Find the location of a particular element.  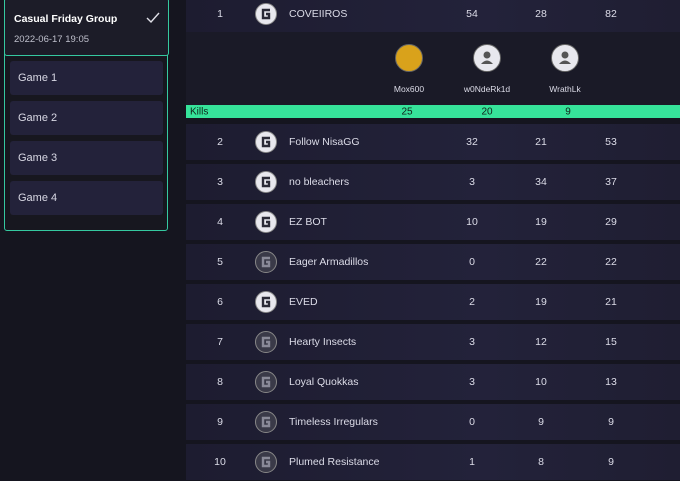

expanded-area is located at coordinates (433, 66).